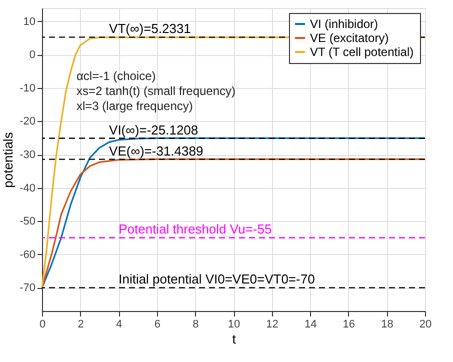 The image size is (453, 362). I want to click on x-tick-label: 14, so click(310, 324).